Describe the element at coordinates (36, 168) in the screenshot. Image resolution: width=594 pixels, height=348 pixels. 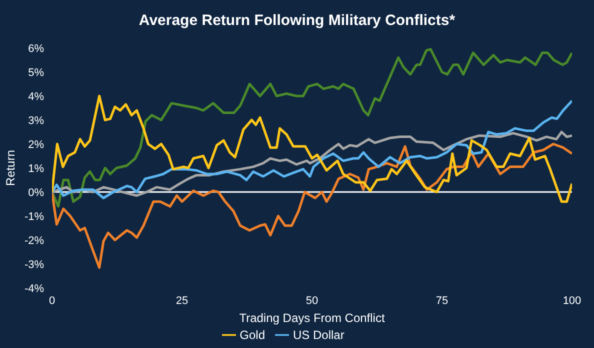
I see `y-tick-label: 1%` at that location.